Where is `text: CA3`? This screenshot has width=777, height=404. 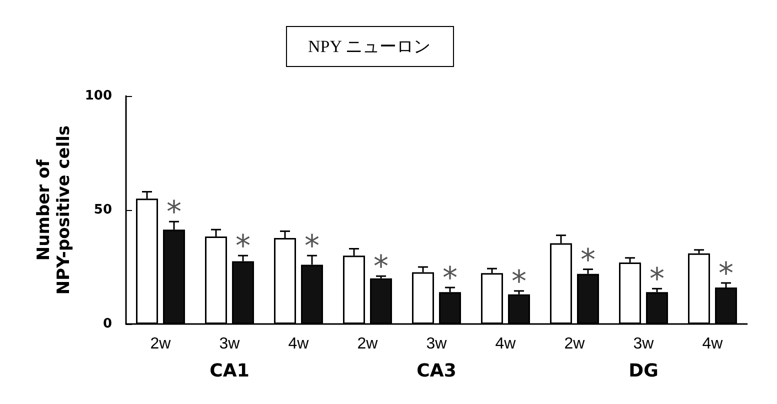 text: CA3 is located at coordinates (436, 371).